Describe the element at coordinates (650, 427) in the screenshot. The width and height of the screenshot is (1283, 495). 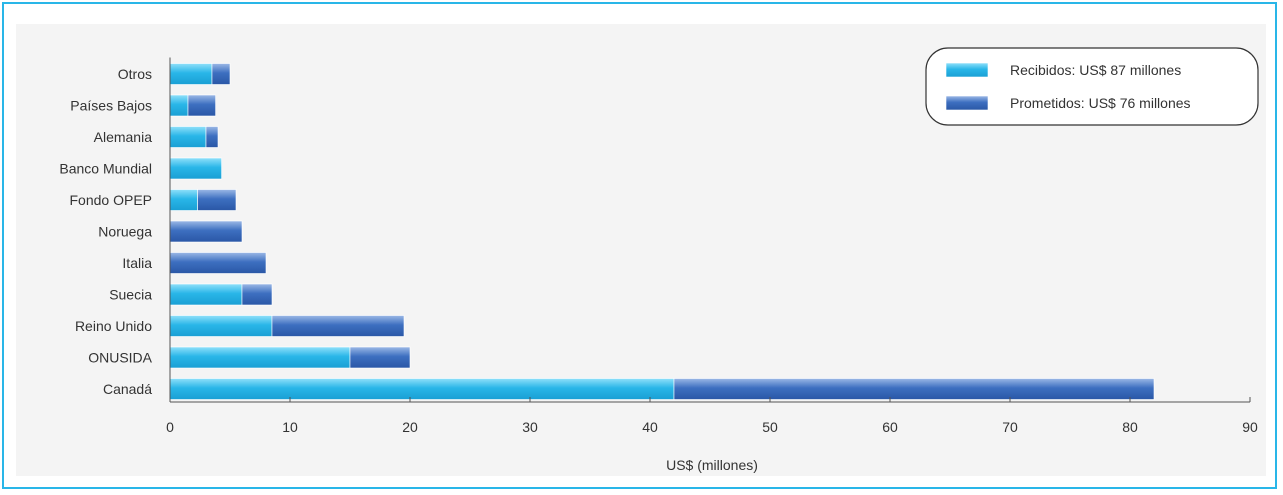
I see `x-tick-label: 40` at that location.